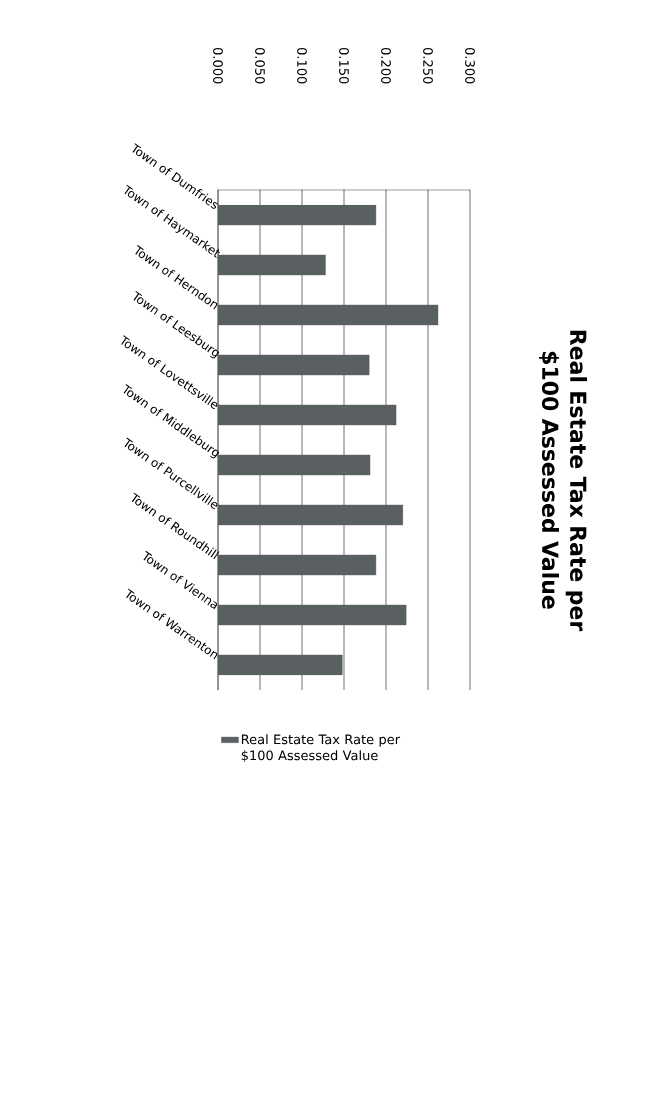 This screenshot has height=1099, width=653. Describe the element at coordinates (321, 748) in the screenshot. I see `legend-label: Real Estate Tax Rate per $100 Assessed Value` at that location.